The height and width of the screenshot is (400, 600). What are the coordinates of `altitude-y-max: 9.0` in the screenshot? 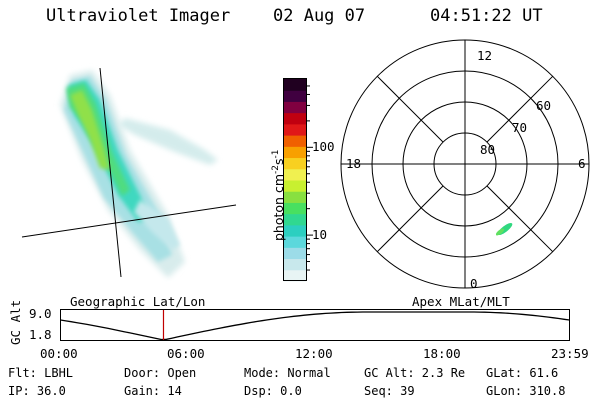 It's located at (40, 313).